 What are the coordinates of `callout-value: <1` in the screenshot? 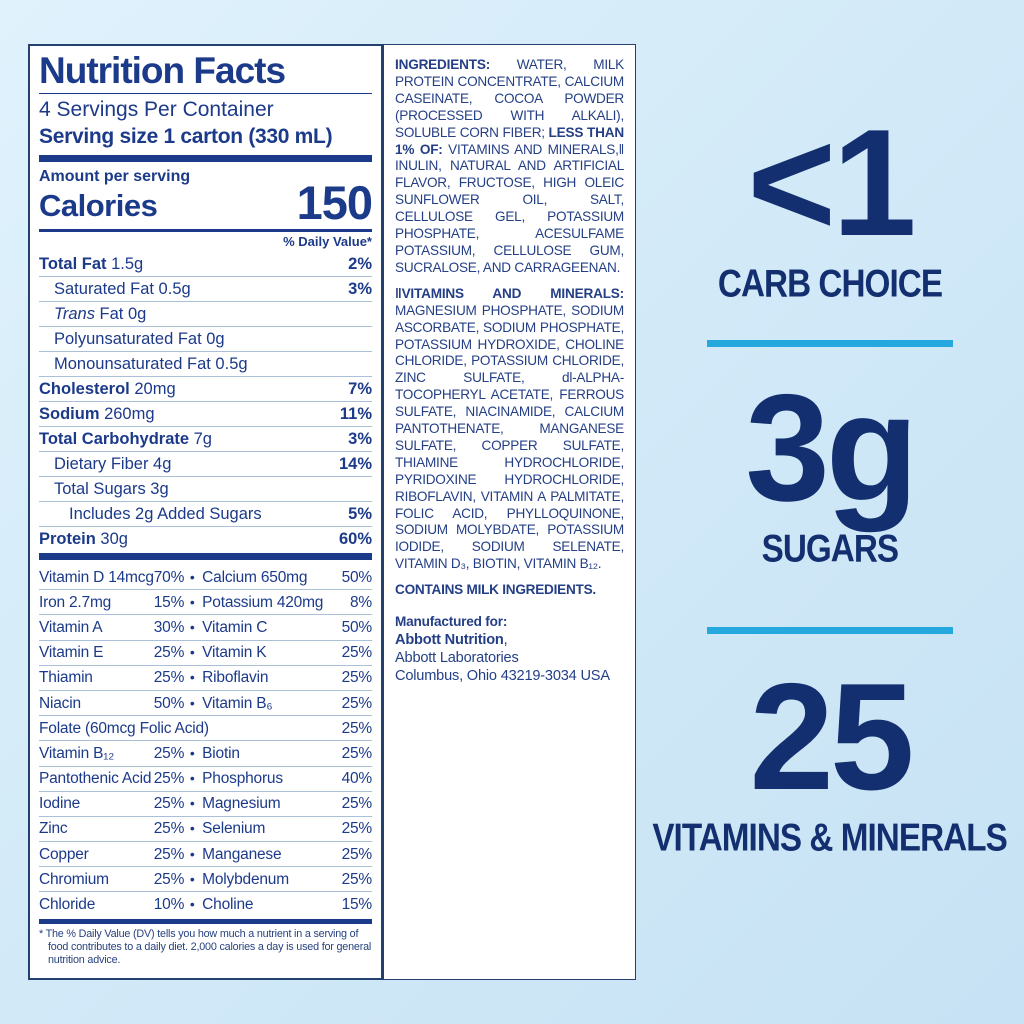 It's located at (831, 183).